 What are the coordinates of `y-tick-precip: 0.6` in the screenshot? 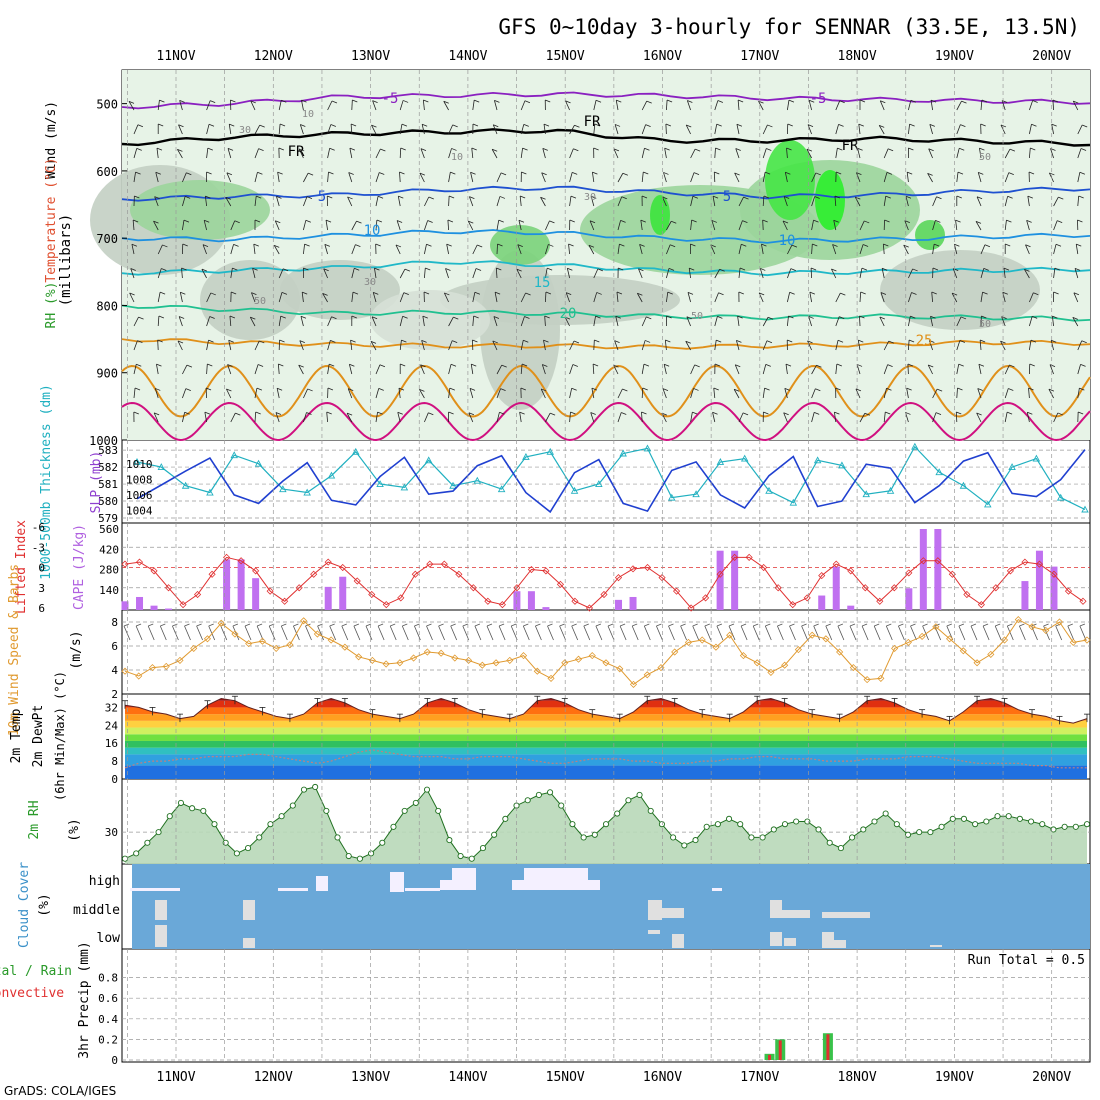 It's located at (108, 998).